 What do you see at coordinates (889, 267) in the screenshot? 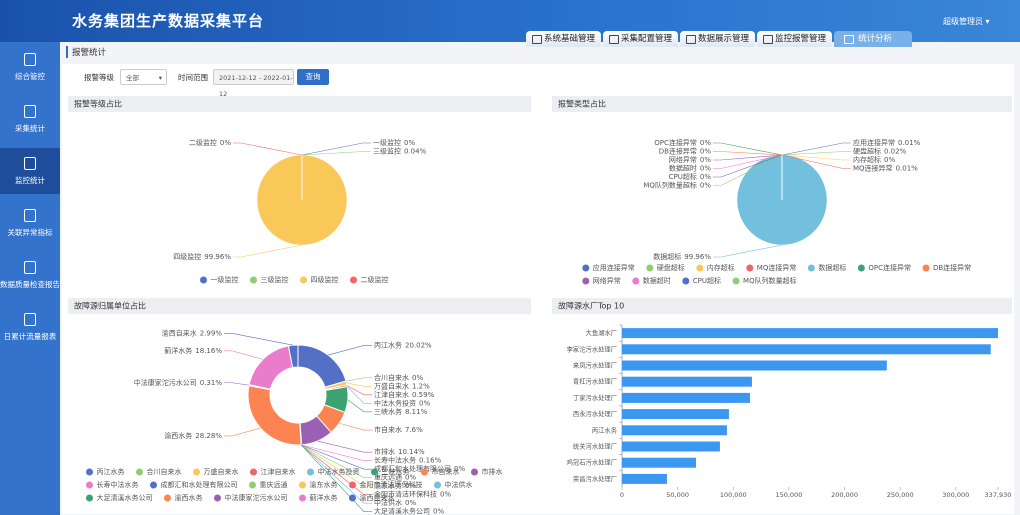
I see `legend-label: OPC连接异常` at bounding box center [889, 267].